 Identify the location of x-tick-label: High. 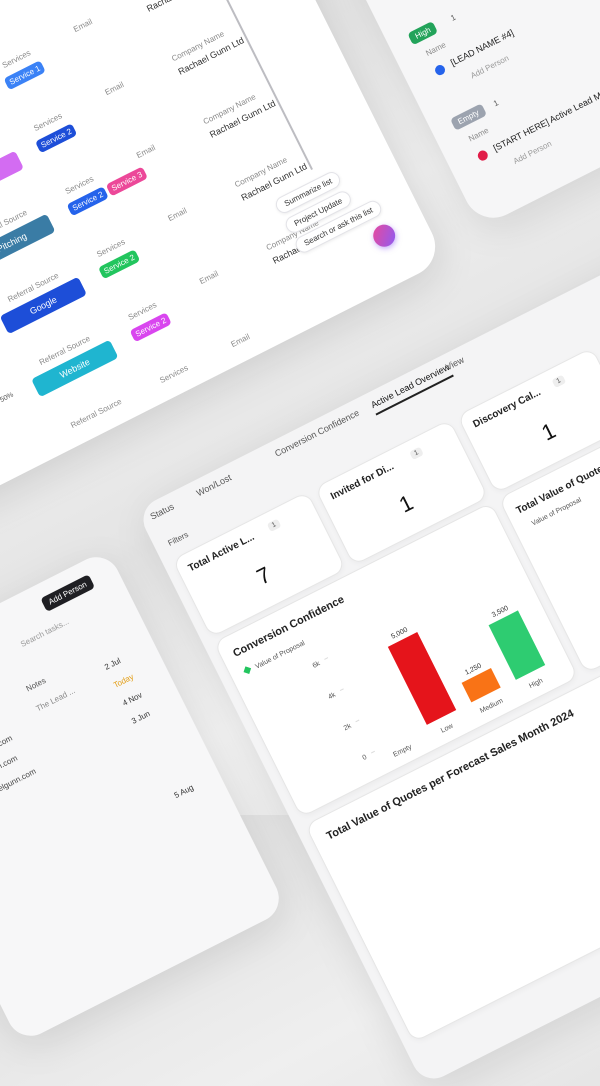
(536, 683).